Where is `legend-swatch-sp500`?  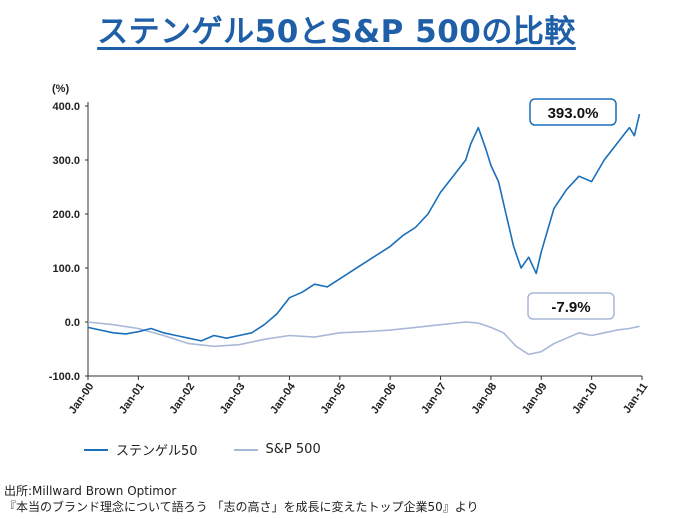 legend-swatch-sp500 is located at coordinates (245, 449).